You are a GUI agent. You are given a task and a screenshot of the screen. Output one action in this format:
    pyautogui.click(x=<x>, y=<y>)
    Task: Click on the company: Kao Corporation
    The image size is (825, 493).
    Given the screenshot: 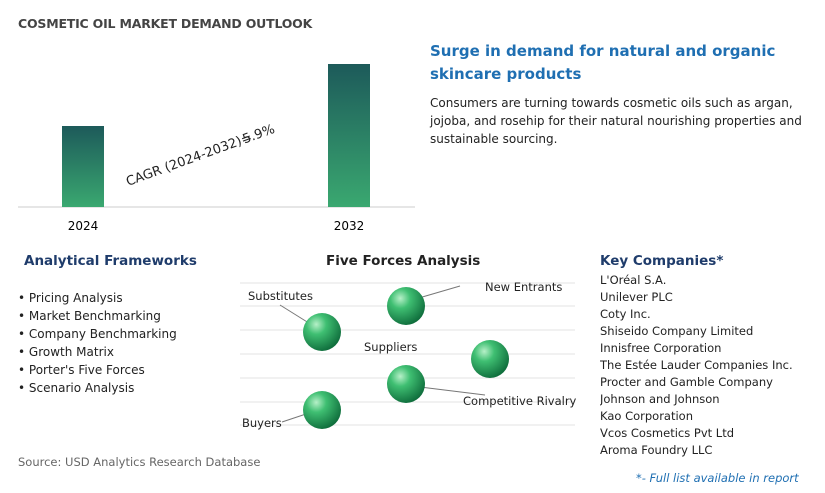 What is the action you would take?
    pyautogui.click(x=647, y=416)
    